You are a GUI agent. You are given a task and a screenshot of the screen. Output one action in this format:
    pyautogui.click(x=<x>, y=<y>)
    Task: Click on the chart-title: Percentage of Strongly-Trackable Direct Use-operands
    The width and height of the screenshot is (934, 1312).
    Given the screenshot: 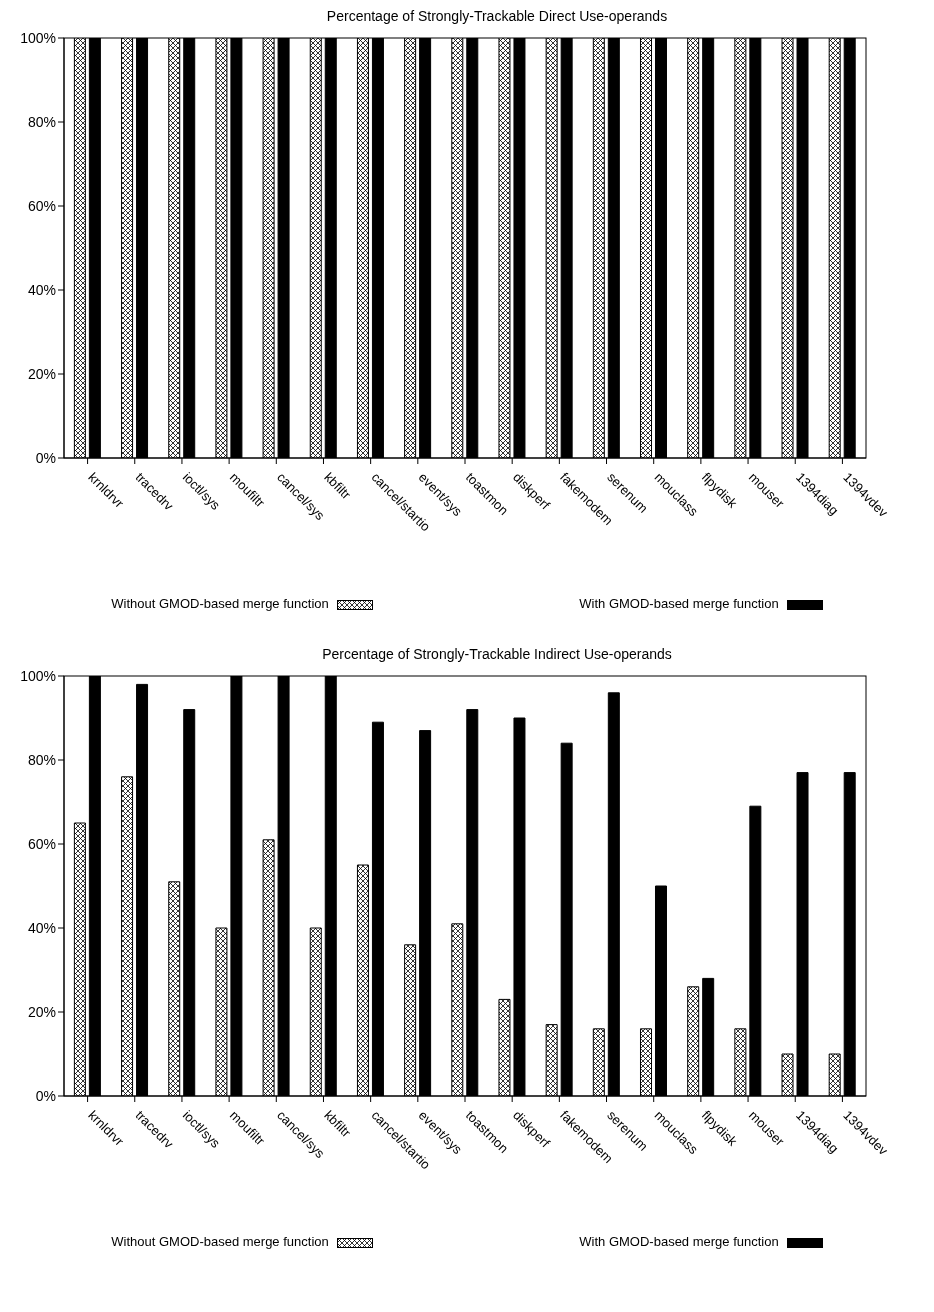 What is the action you would take?
    pyautogui.click(x=497, y=17)
    